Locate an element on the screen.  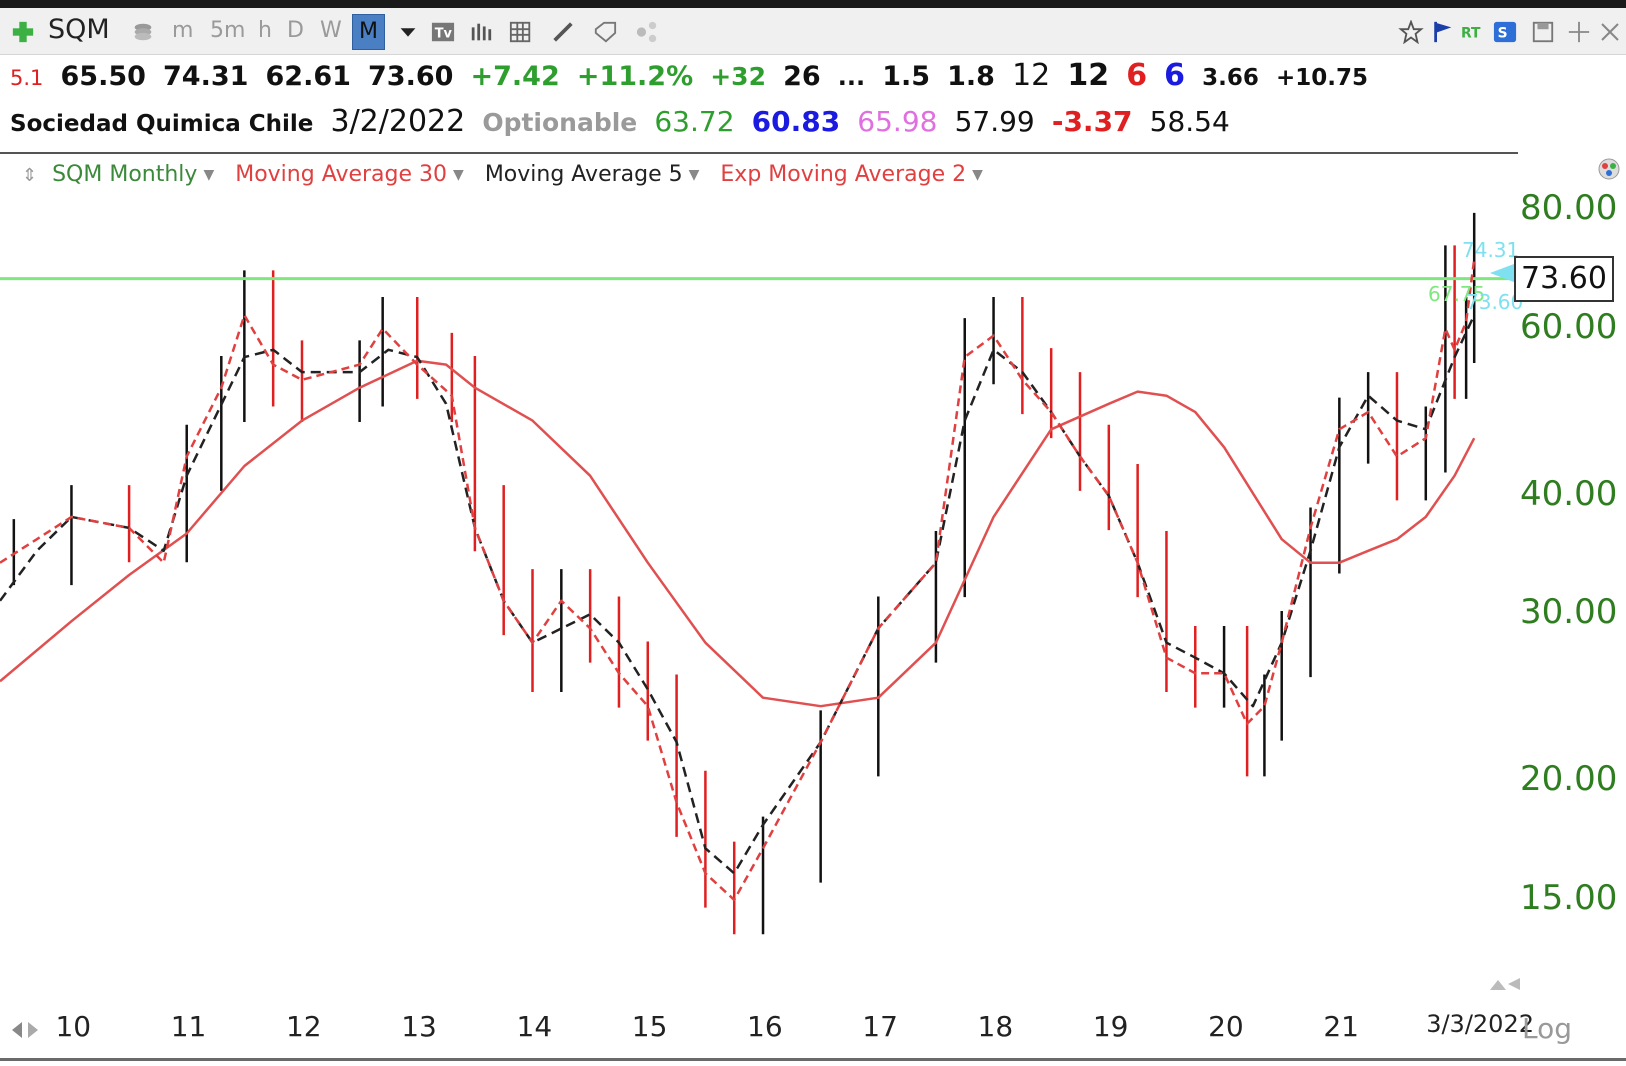
x-tick-label: 14 is located at coordinates (534, 1026).